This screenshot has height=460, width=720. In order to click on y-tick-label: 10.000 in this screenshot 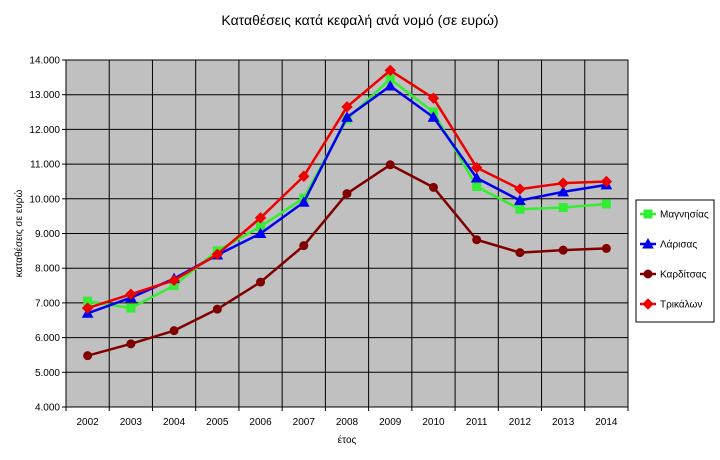, I will do `click(44, 199)`.